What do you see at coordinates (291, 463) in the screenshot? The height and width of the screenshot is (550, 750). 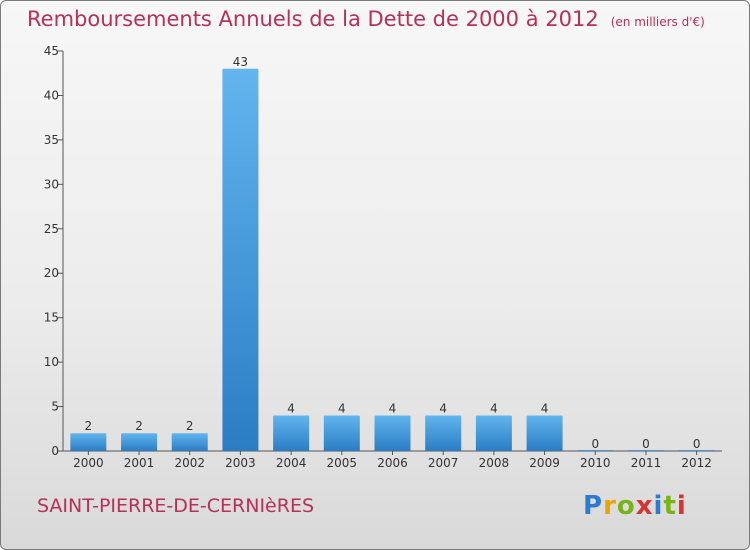 I see `x-tick-label: 2004` at bounding box center [291, 463].